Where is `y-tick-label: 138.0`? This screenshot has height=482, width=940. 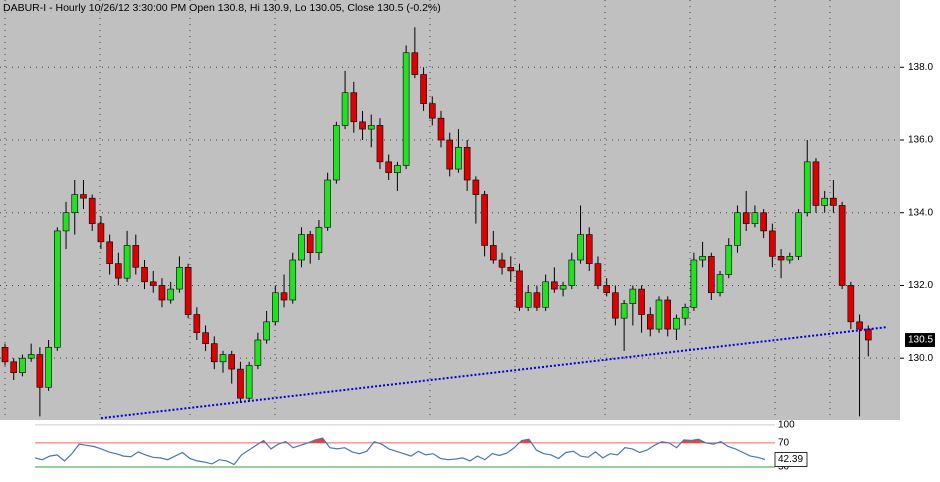 y-tick-label: 138.0 is located at coordinates (920, 67).